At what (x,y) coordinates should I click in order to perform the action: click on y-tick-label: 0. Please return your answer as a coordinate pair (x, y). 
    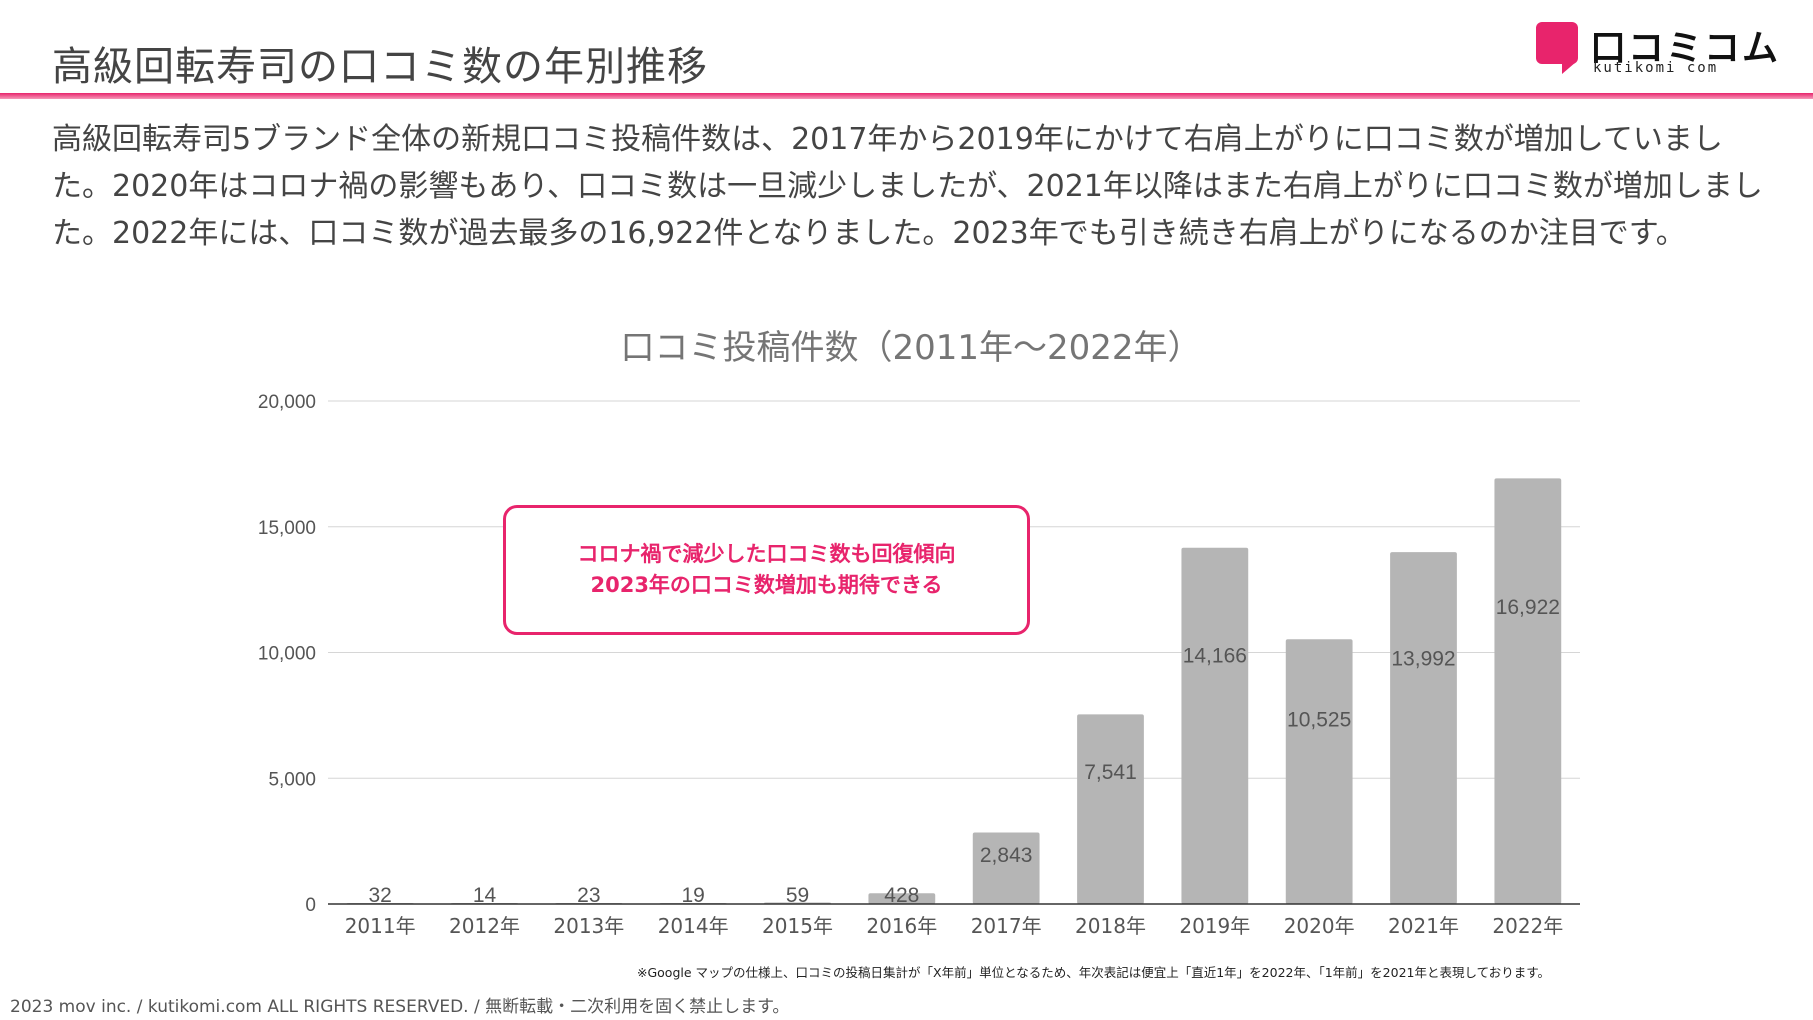
    Looking at the image, I should click on (310, 905).